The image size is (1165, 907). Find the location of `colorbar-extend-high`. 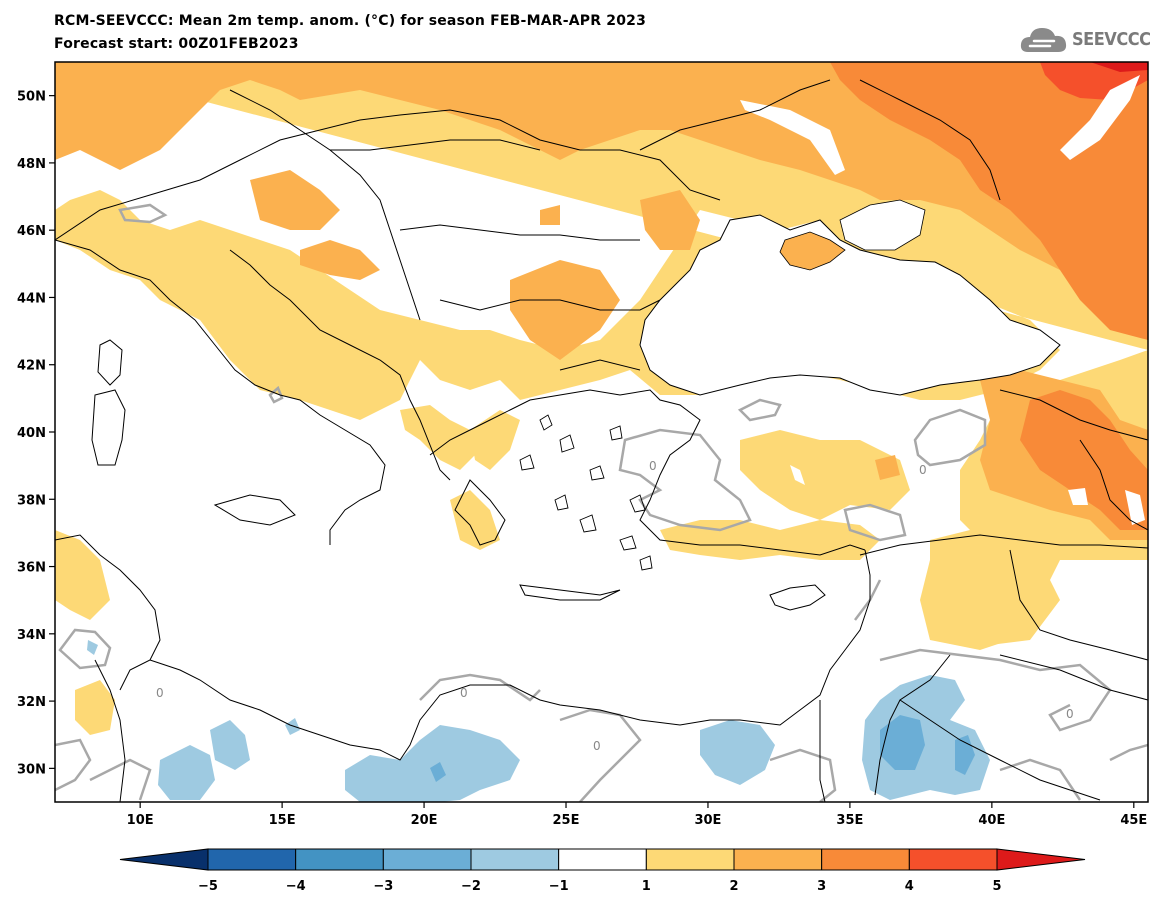

colorbar-extend-high is located at coordinates (1041, 859).